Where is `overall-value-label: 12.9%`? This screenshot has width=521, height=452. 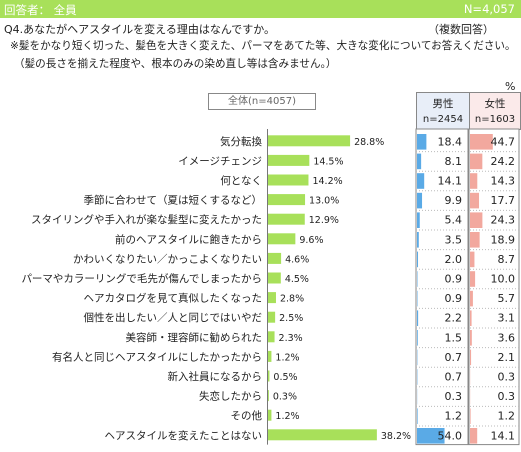
overall-value-label: 12.9% is located at coordinates (324, 220).